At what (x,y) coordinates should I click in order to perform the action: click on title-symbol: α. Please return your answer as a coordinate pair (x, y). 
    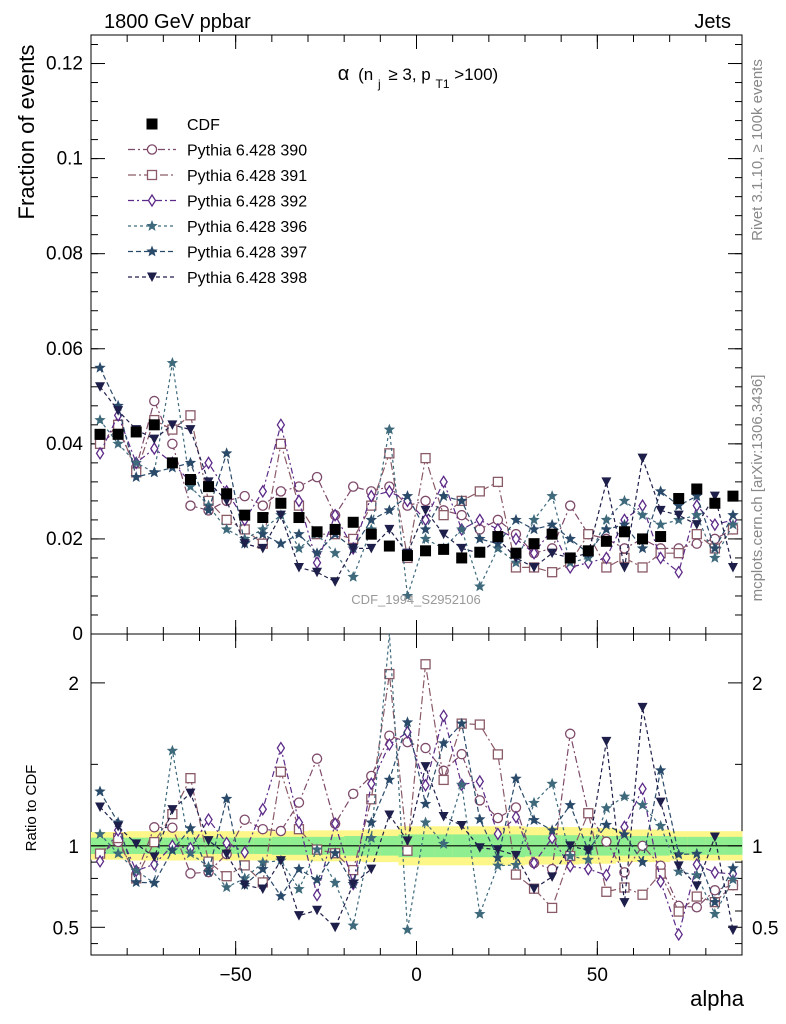
    Looking at the image, I should click on (344, 74).